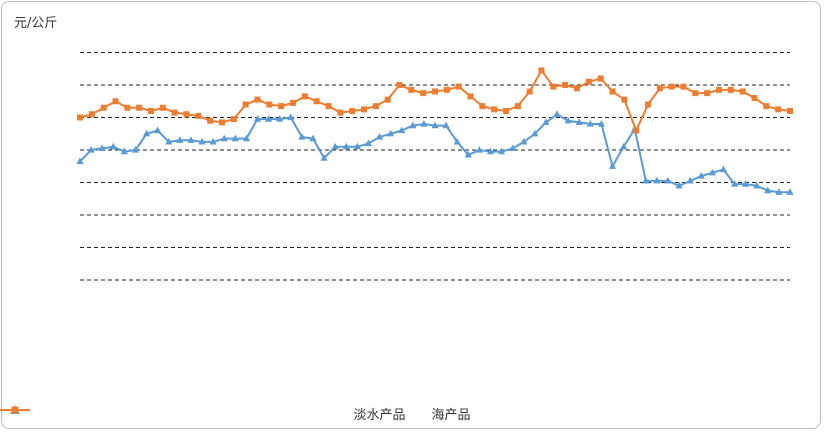 The height and width of the screenshot is (432, 824). I want to click on legend-seafood-marker-icon, so click(15, 410).